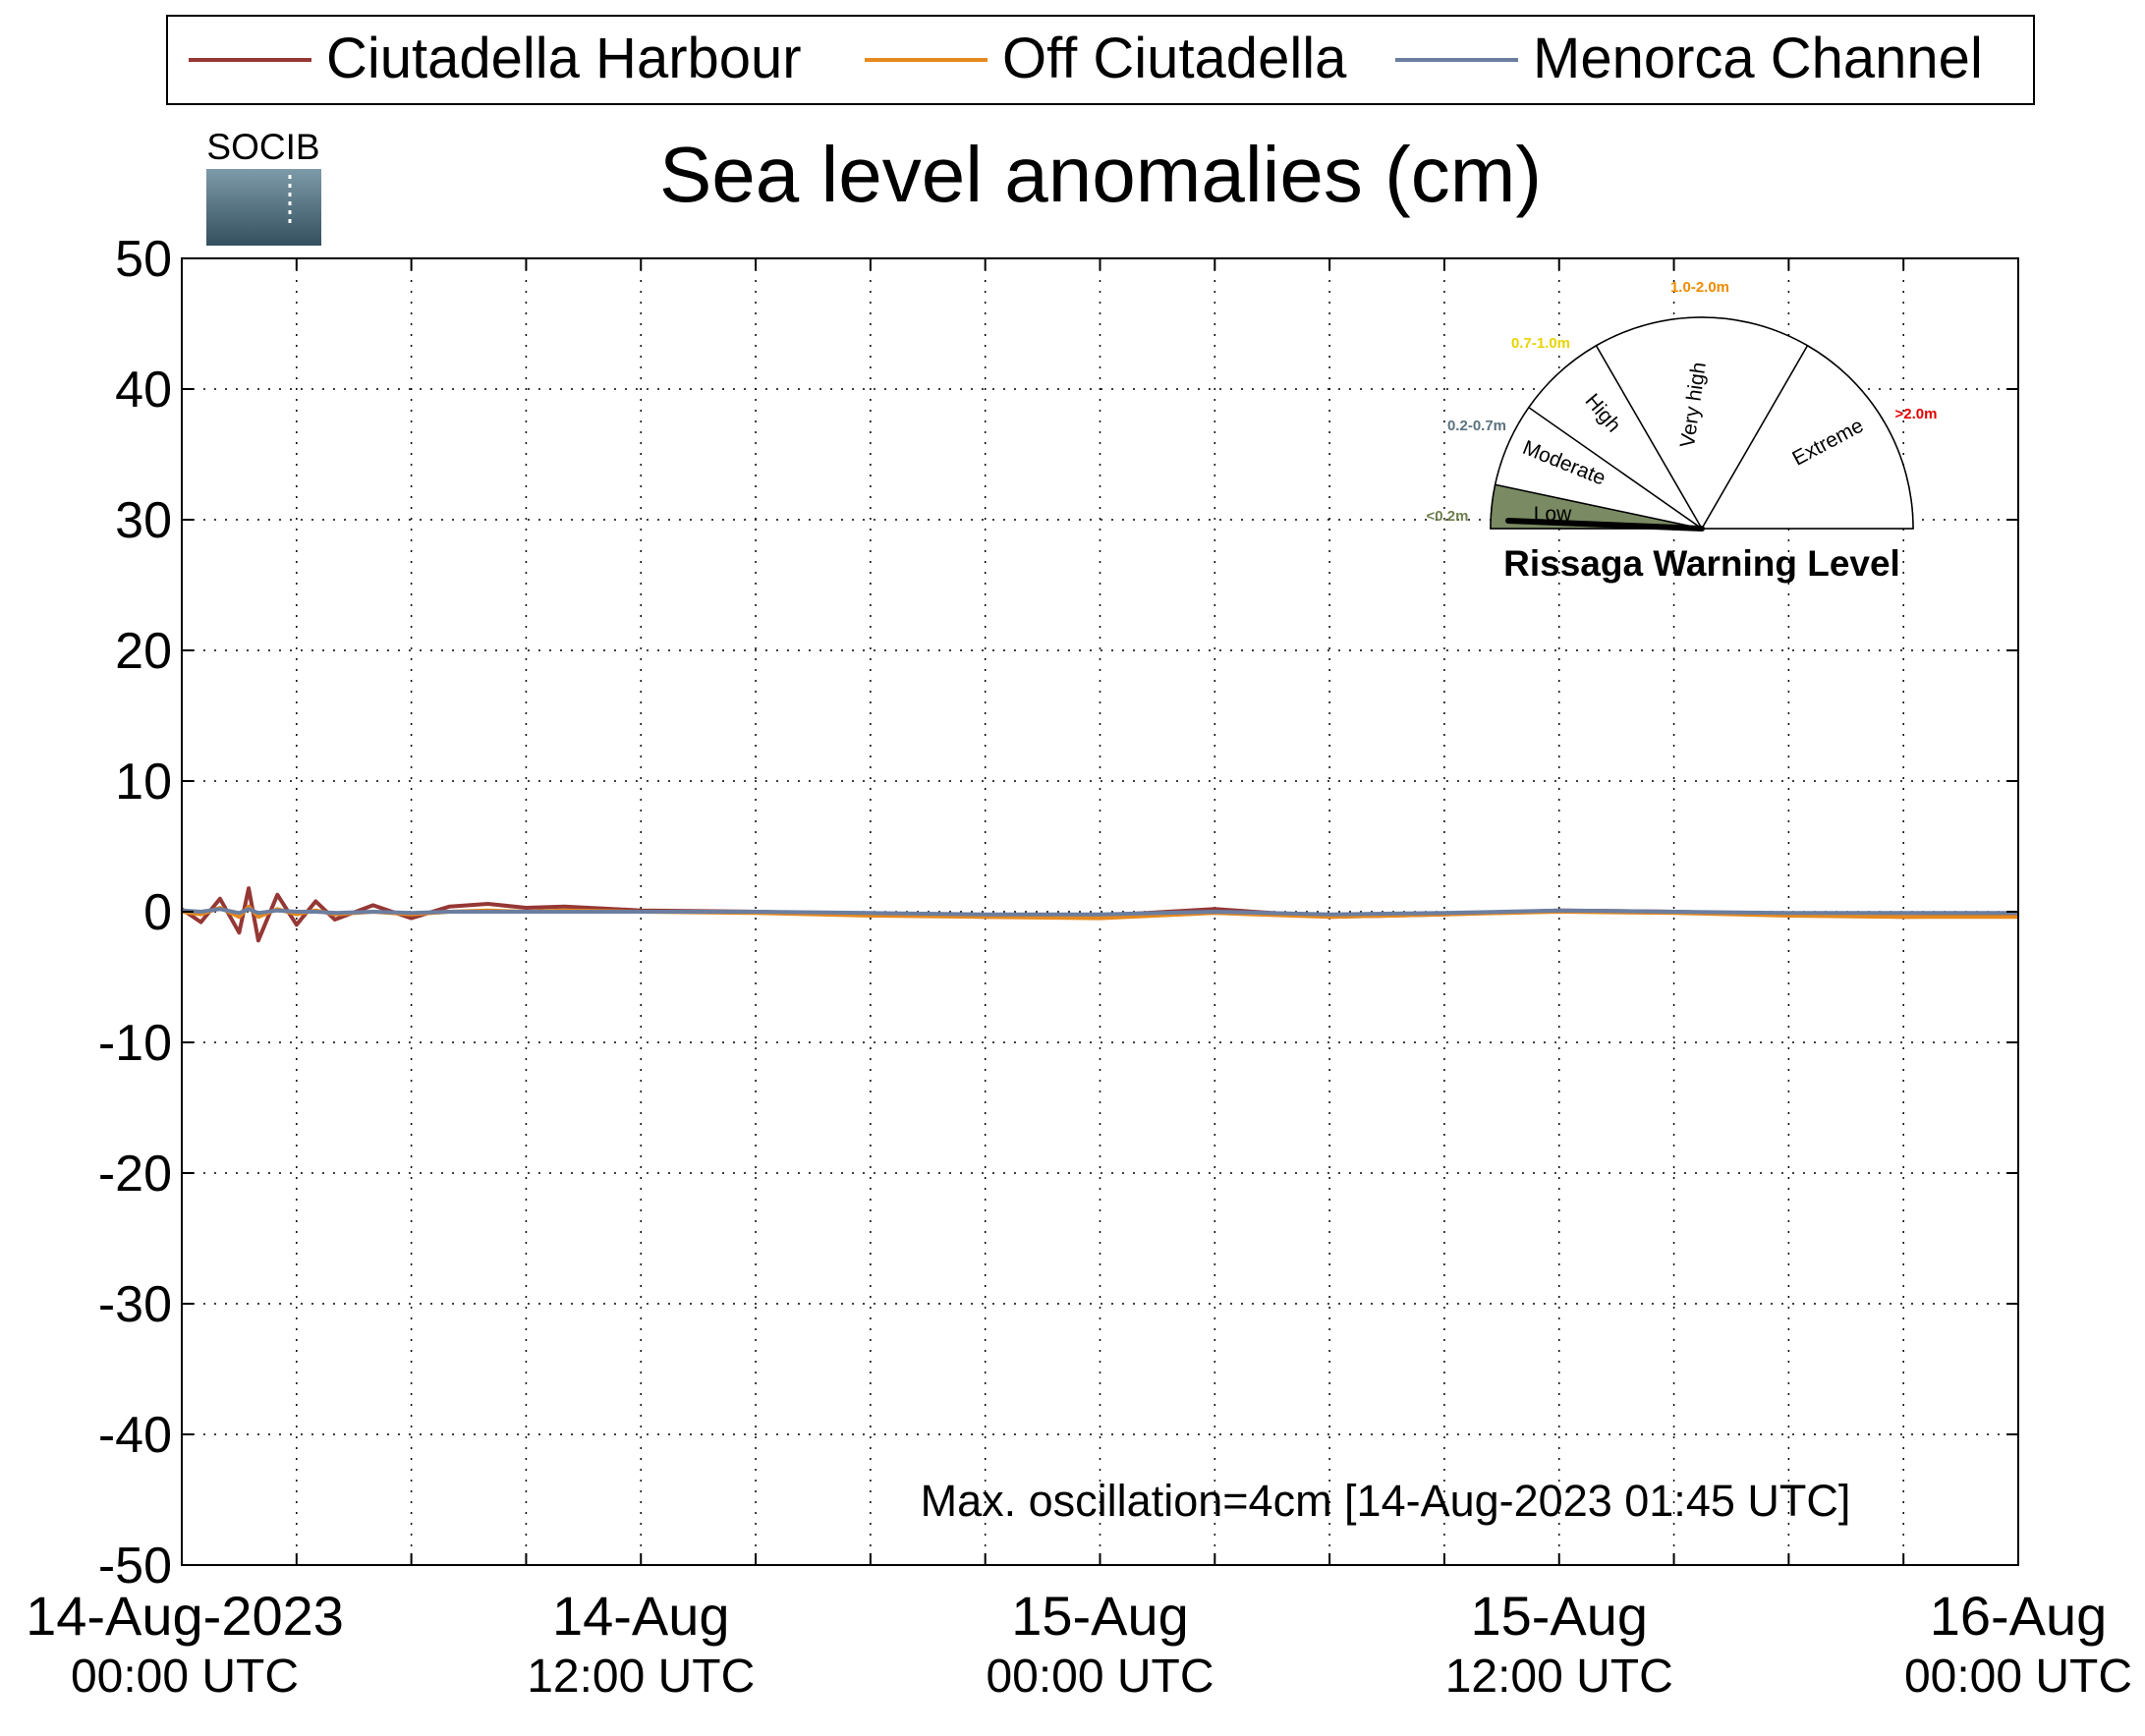  What do you see at coordinates (1476, 426) in the screenshot?
I see `gauge-range-label: 0.2-0.7m` at bounding box center [1476, 426].